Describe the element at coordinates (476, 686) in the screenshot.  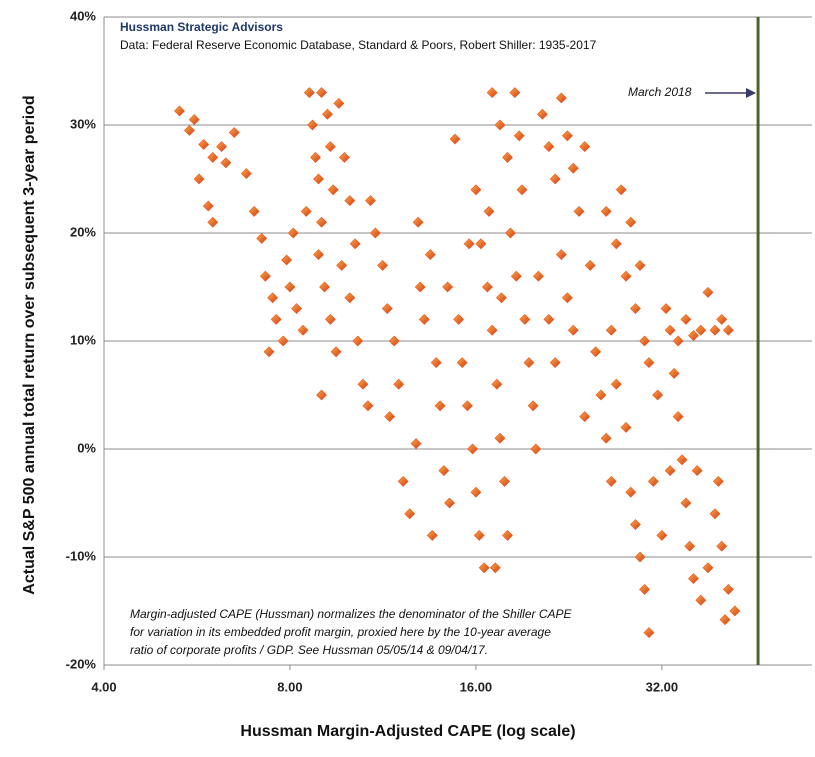
I see `x-tick-label: 16.00` at that location.